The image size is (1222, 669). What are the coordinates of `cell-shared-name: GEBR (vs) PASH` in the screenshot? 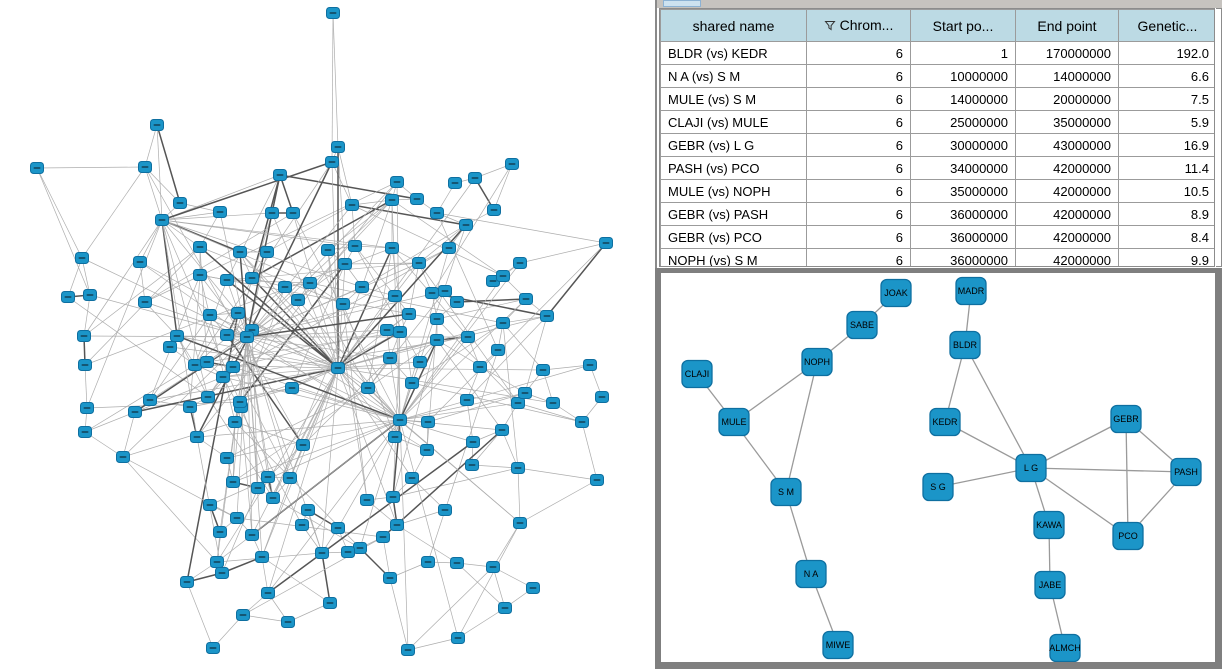 It's located at (733, 214).